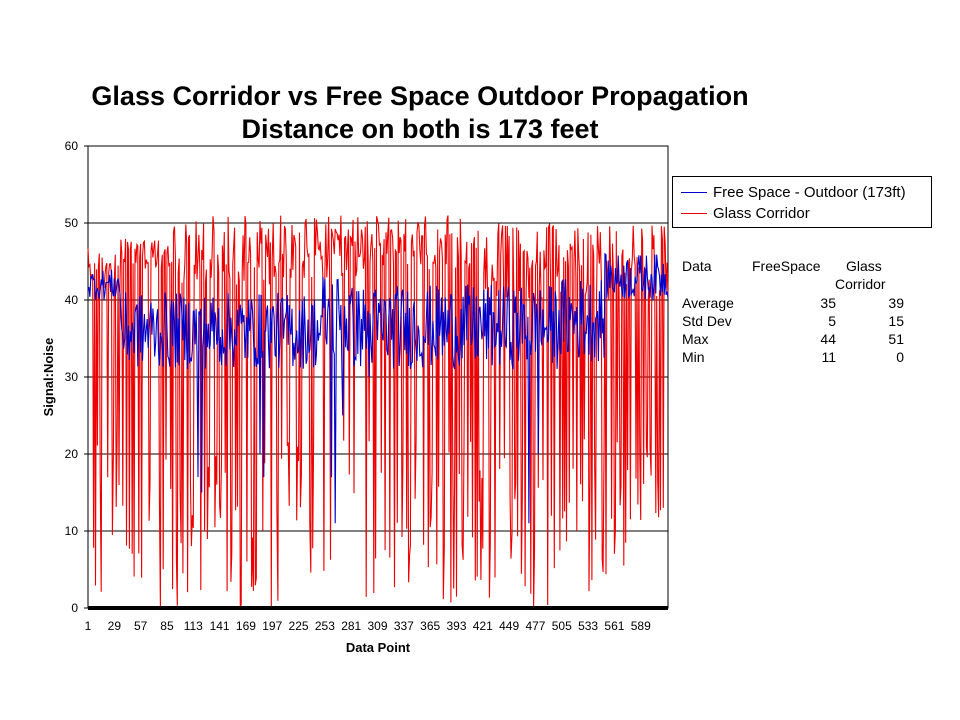 This screenshot has height=720, width=960. What do you see at coordinates (694, 192) in the screenshot?
I see `legend-swatch-free-space` at bounding box center [694, 192].